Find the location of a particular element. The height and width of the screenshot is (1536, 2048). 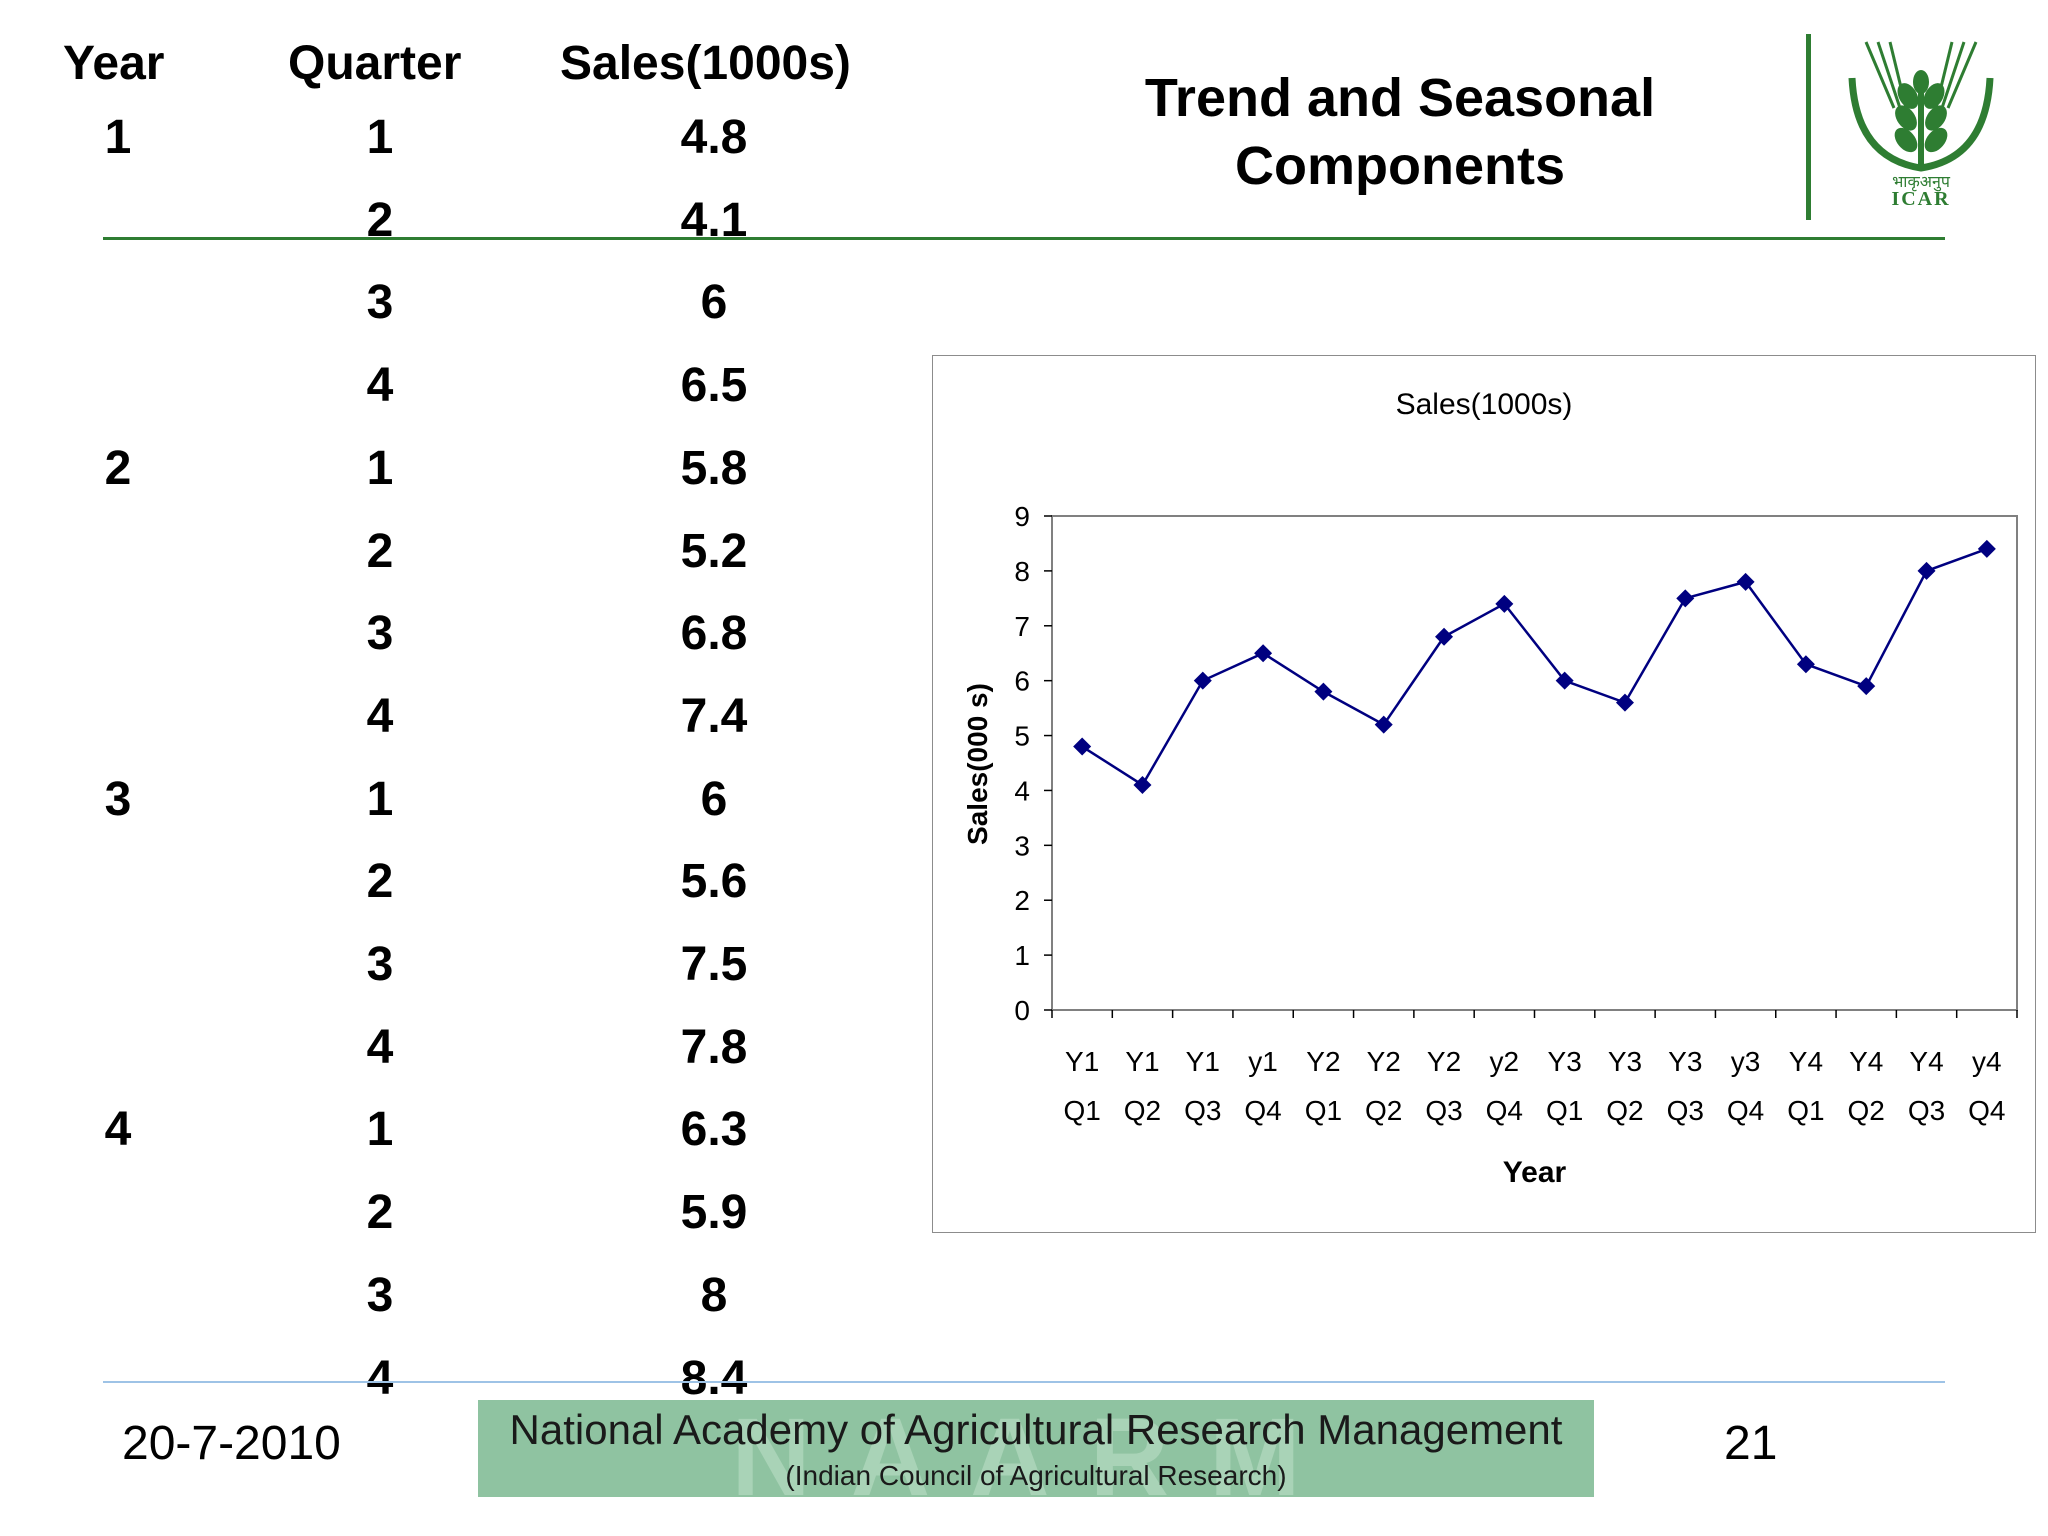

header-divider is located at coordinates (1024, 238).